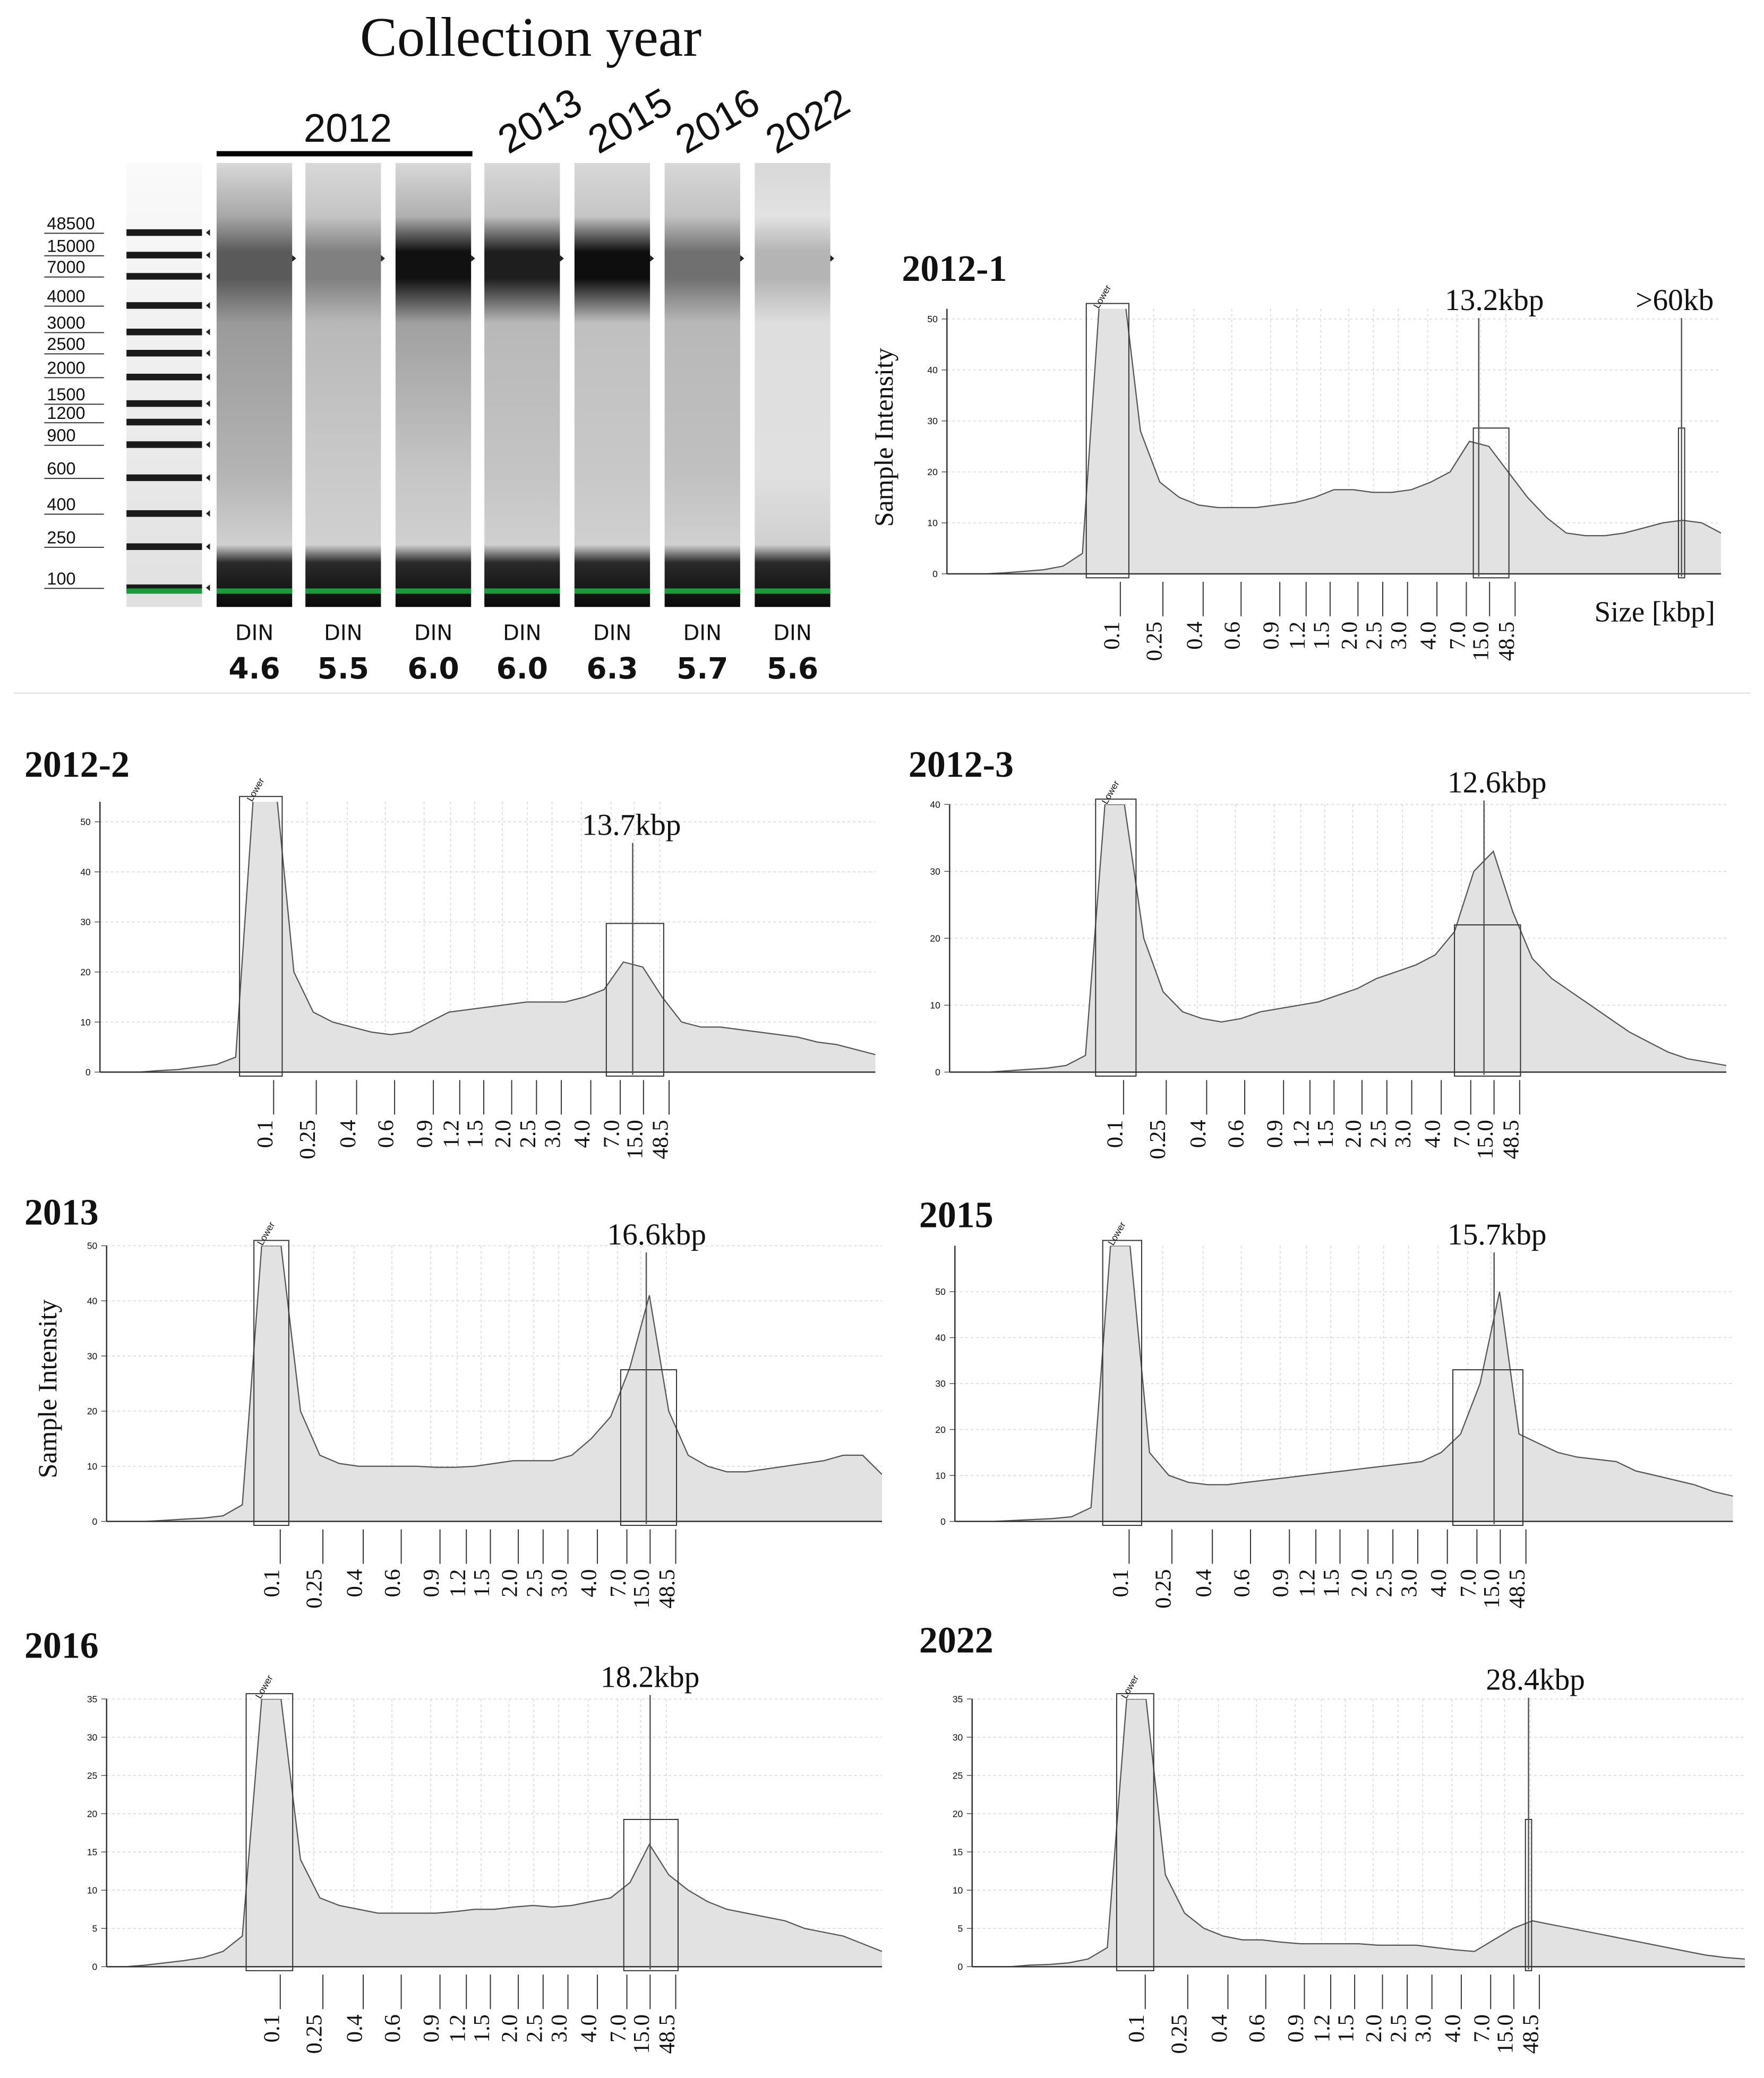  I want to click on x-tick-label: 15.0, so click(1505, 2034).